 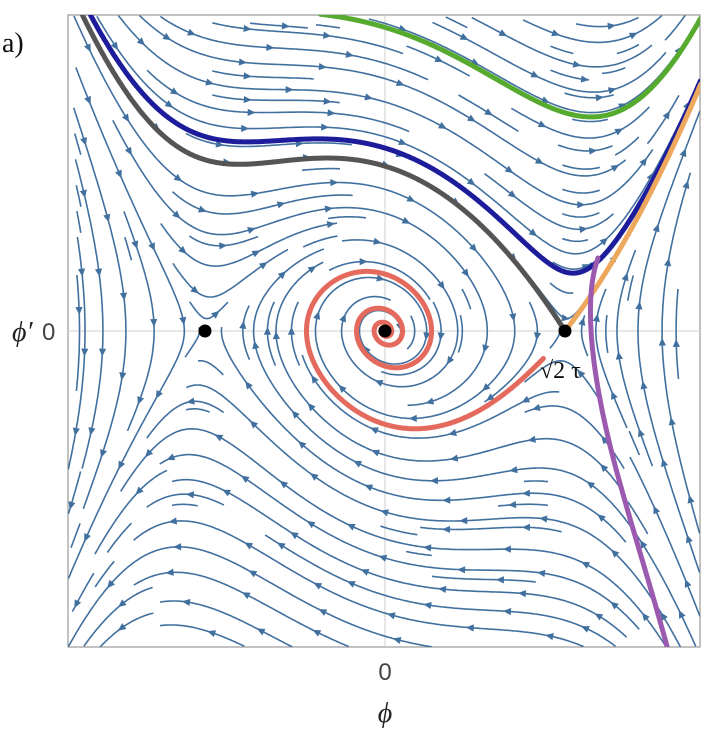 What do you see at coordinates (22, 332) in the screenshot?
I see `y-axis-label: ϕ′` at bounding box center [22, 332].